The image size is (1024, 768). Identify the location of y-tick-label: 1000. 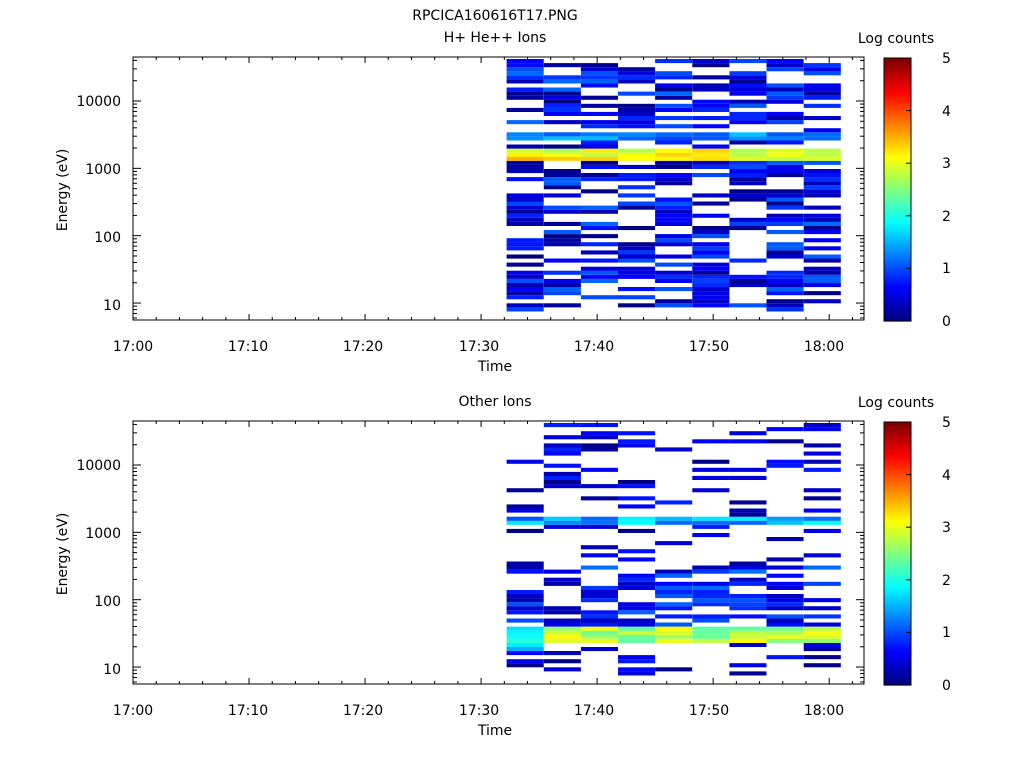
(103, 534).